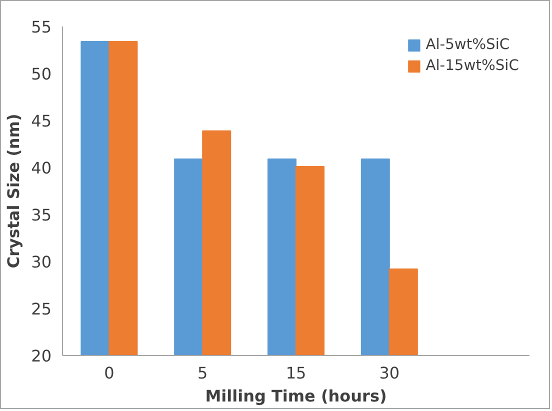 Image resolution: width=552 pixels, height=411 pixels. What do you see at coordinates (41, 168) in the screenshot?
I see `y-tick-label: 40` at bounding box center [41, 168].